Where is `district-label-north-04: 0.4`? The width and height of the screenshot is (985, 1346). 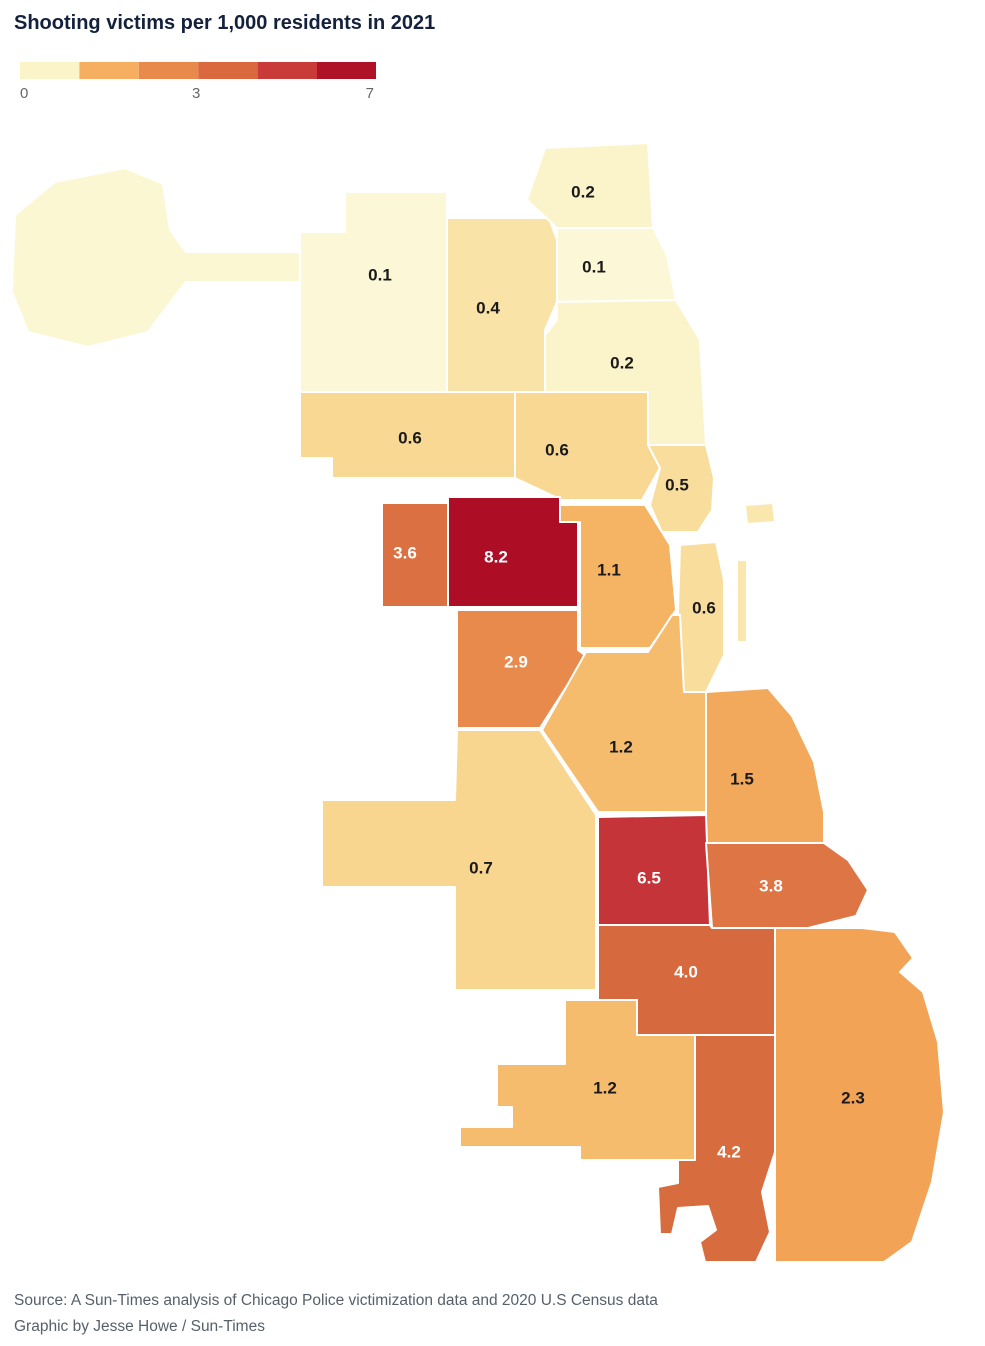
district-label-north-04: 0.4 is located at coordinates (488, 308).